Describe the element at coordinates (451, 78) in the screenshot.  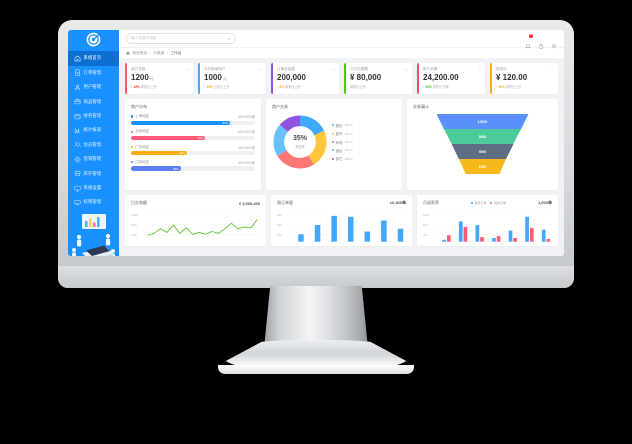
I see `stat-card: 账户余额 24,200.00 ↓ 20% 周同比下降` at that location.